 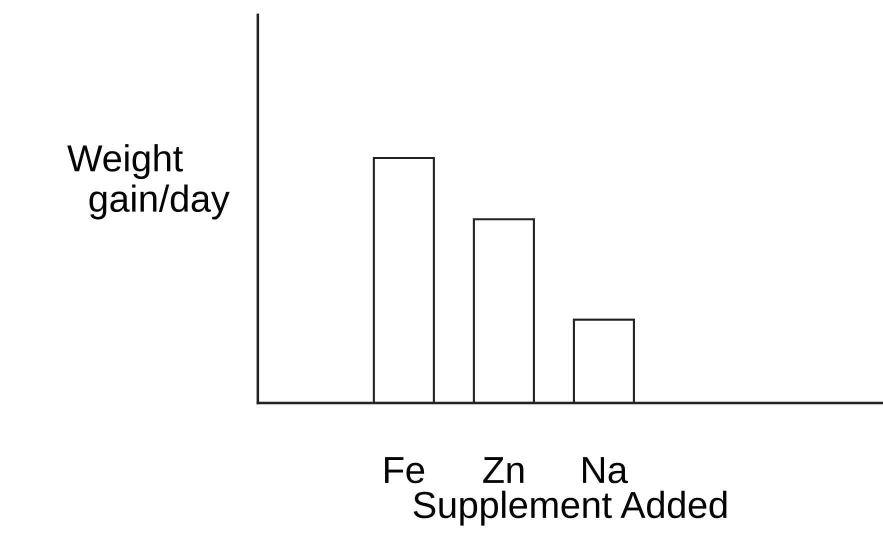 What do you see at coordinates (404, 470) in the screenshot?
I see `x-tick-label: Fe` at bounding box center [404, 470].